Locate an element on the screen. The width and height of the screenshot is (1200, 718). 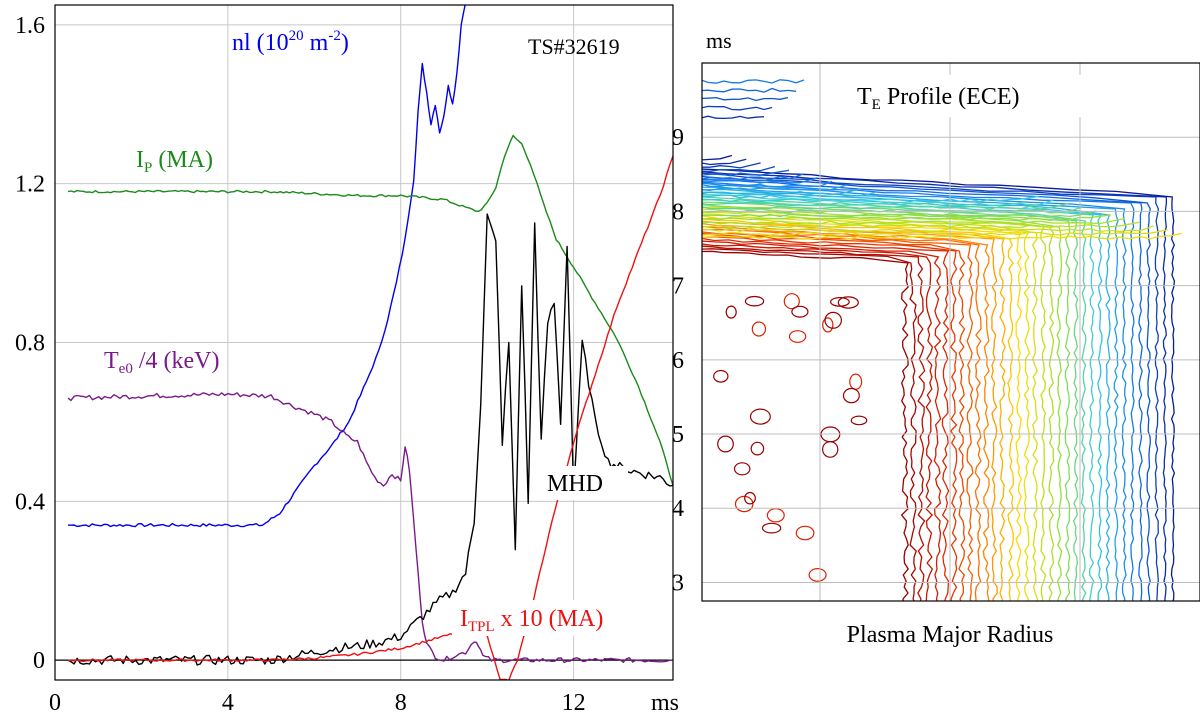
y-tick-label: 0.4 is located at coordinates (30, 502).